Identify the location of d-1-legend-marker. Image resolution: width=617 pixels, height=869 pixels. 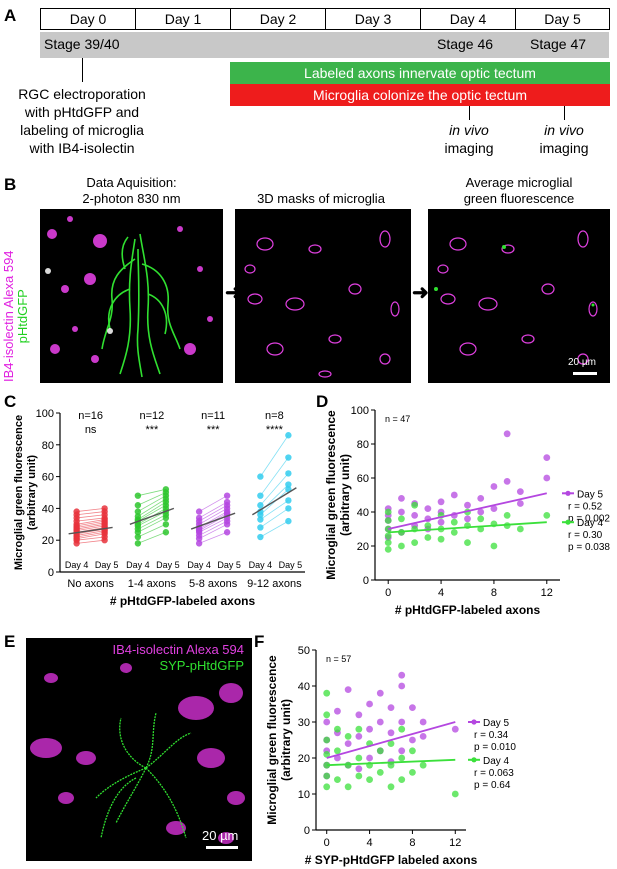
(568, 522).